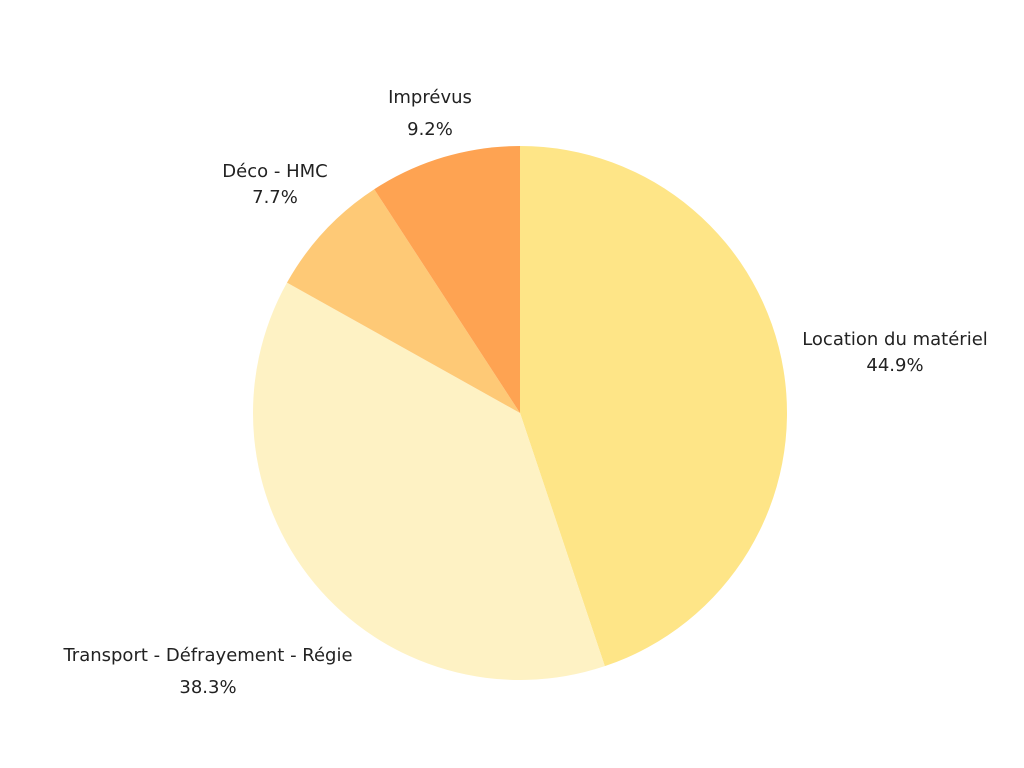 This screenshot has width=1024, height=768. I want to click on slice-value-label: 7.7%, so click(275, 197).